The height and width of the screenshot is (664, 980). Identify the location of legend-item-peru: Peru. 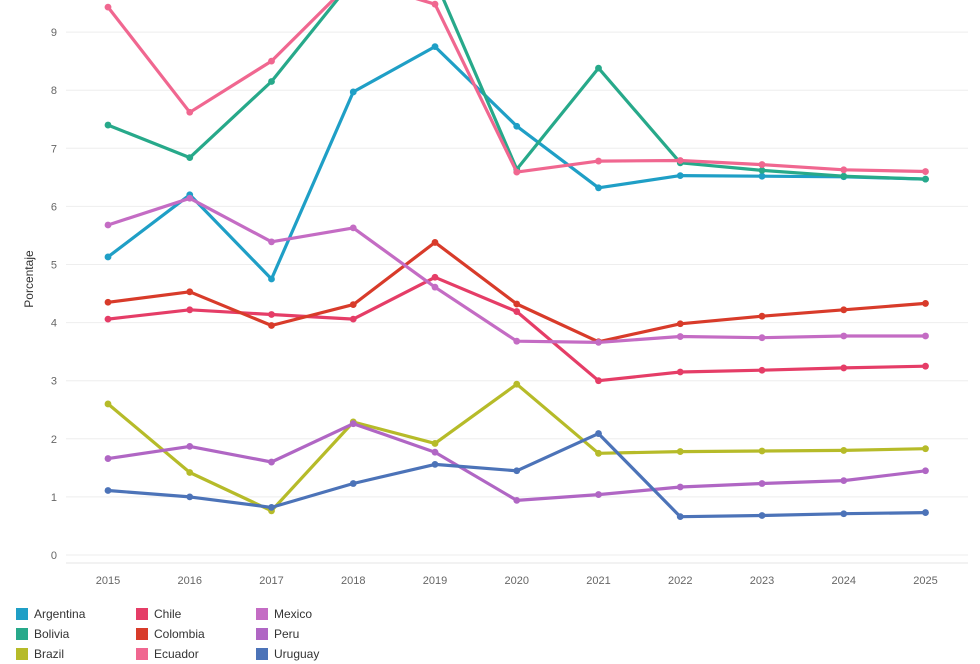
(316, 634).